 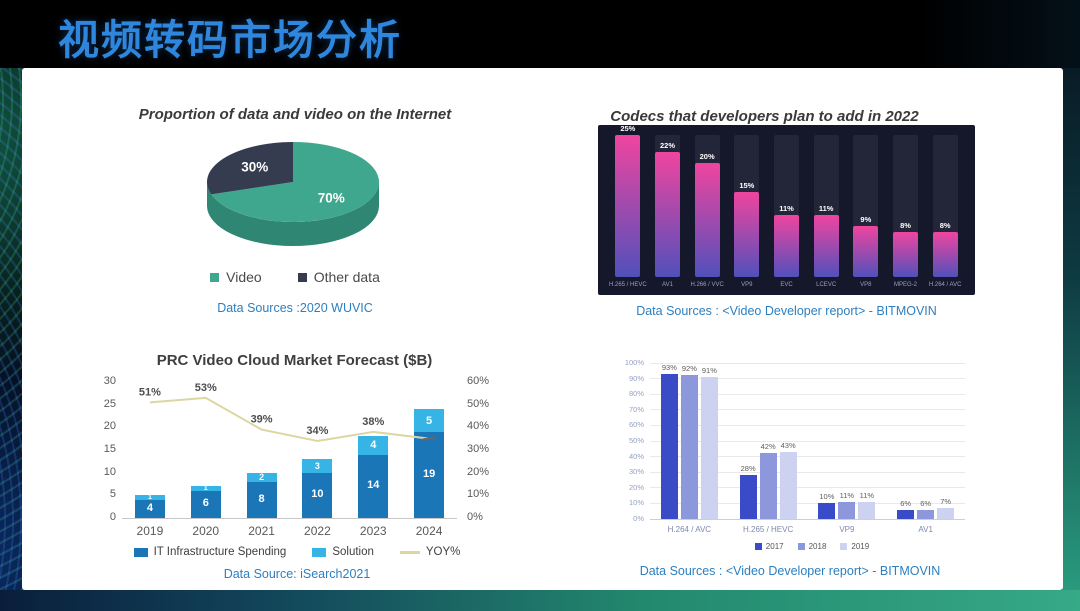 What do you see at coordinates (747, 285) in the screenshot?
I see `codec-x-label: VP9` at bounding box center [747, 285].